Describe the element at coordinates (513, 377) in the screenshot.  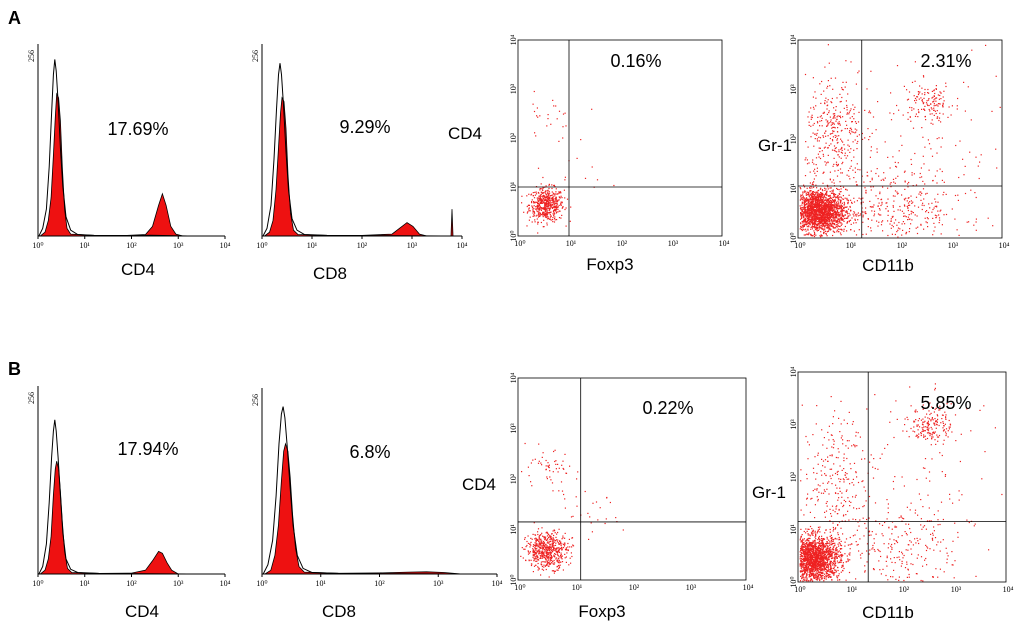
I see `y-tick-label: 10⁴` at that location.